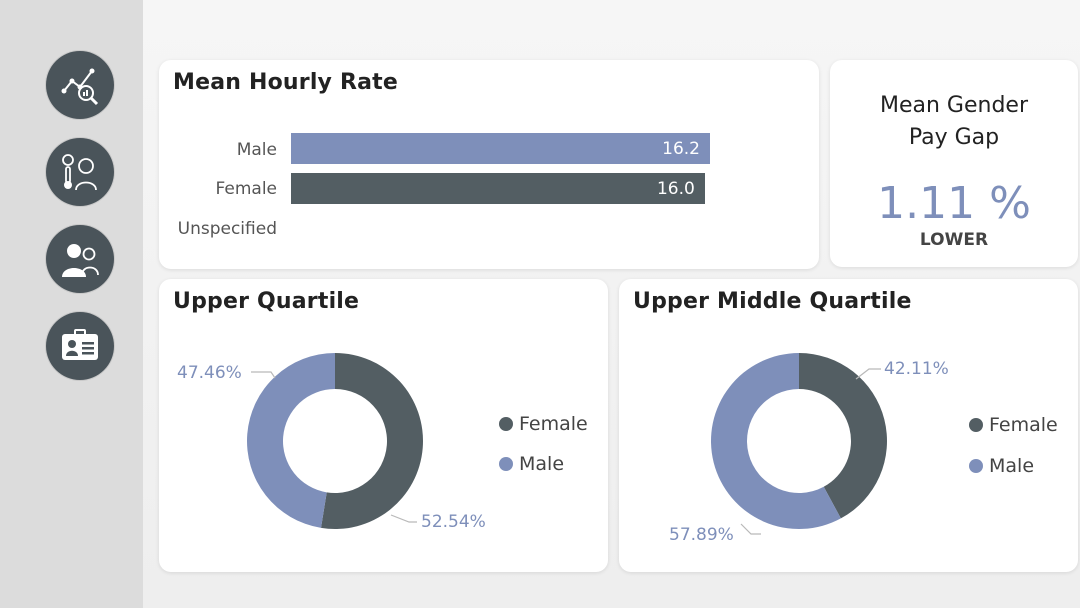  Describe the element at coordinates (954, 163) in the screenshot. I see `gender-pay-gap-card: Mean Gender Pay Gap 1.11 % LOWER` at that location.